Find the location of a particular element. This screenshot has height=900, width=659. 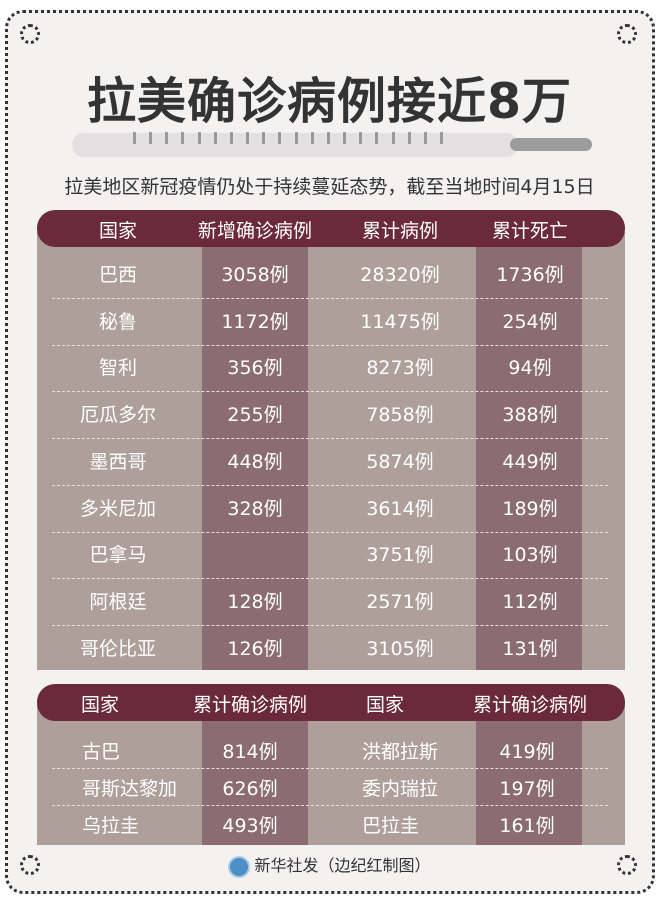

table-cell: 8273例 is located at coordinates (400, 368).